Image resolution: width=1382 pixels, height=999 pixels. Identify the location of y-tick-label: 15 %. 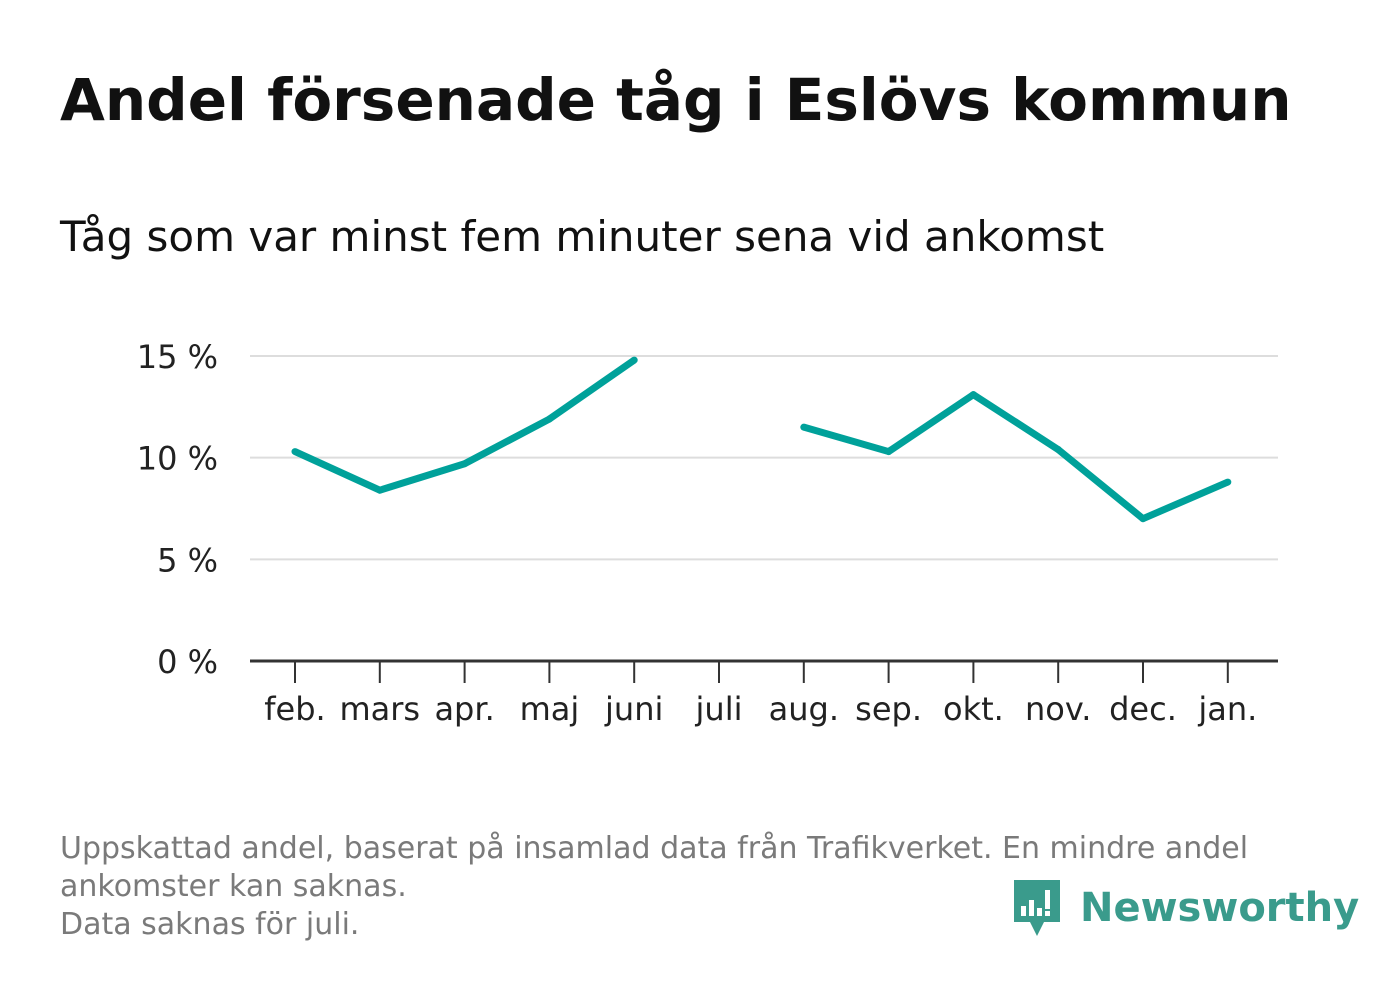
(177, 357).